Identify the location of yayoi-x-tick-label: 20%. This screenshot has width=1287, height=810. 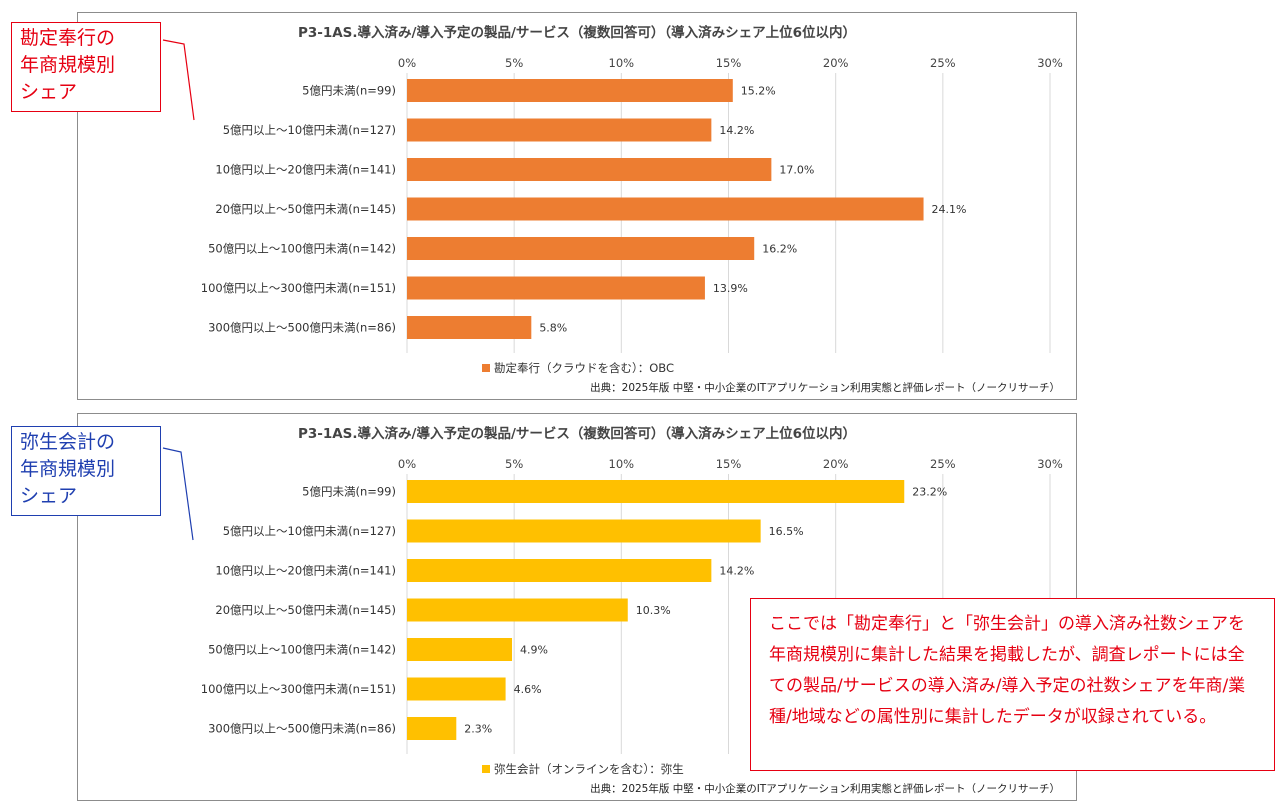
(836, 464).